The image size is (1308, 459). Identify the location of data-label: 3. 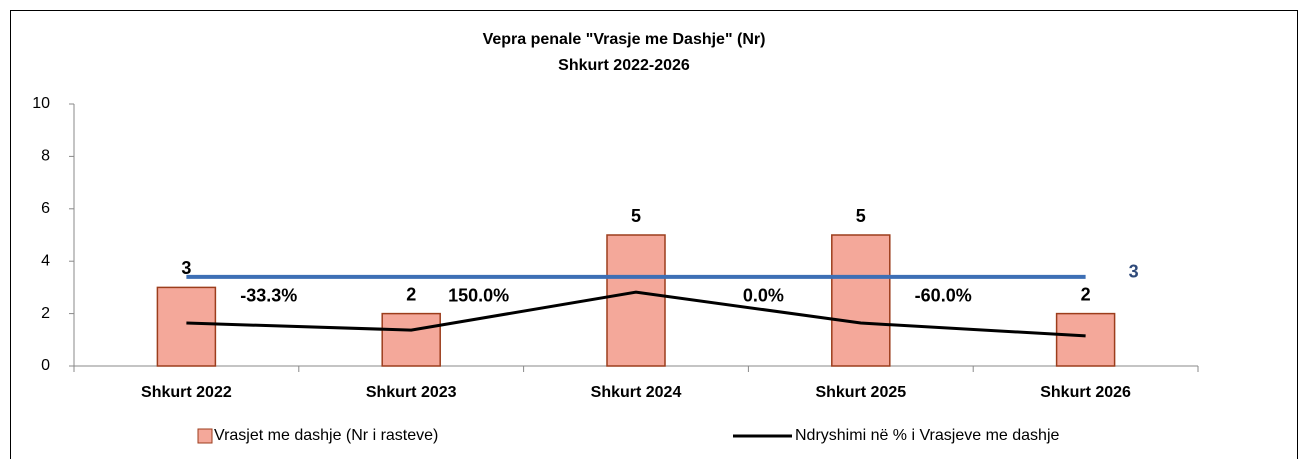
(186, 268).